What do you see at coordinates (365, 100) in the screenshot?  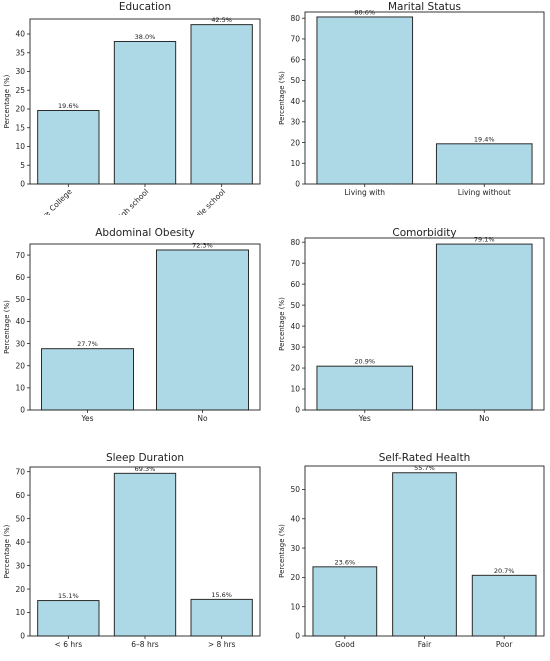 I see `bar-living-with` at bounding box center [365, 100].